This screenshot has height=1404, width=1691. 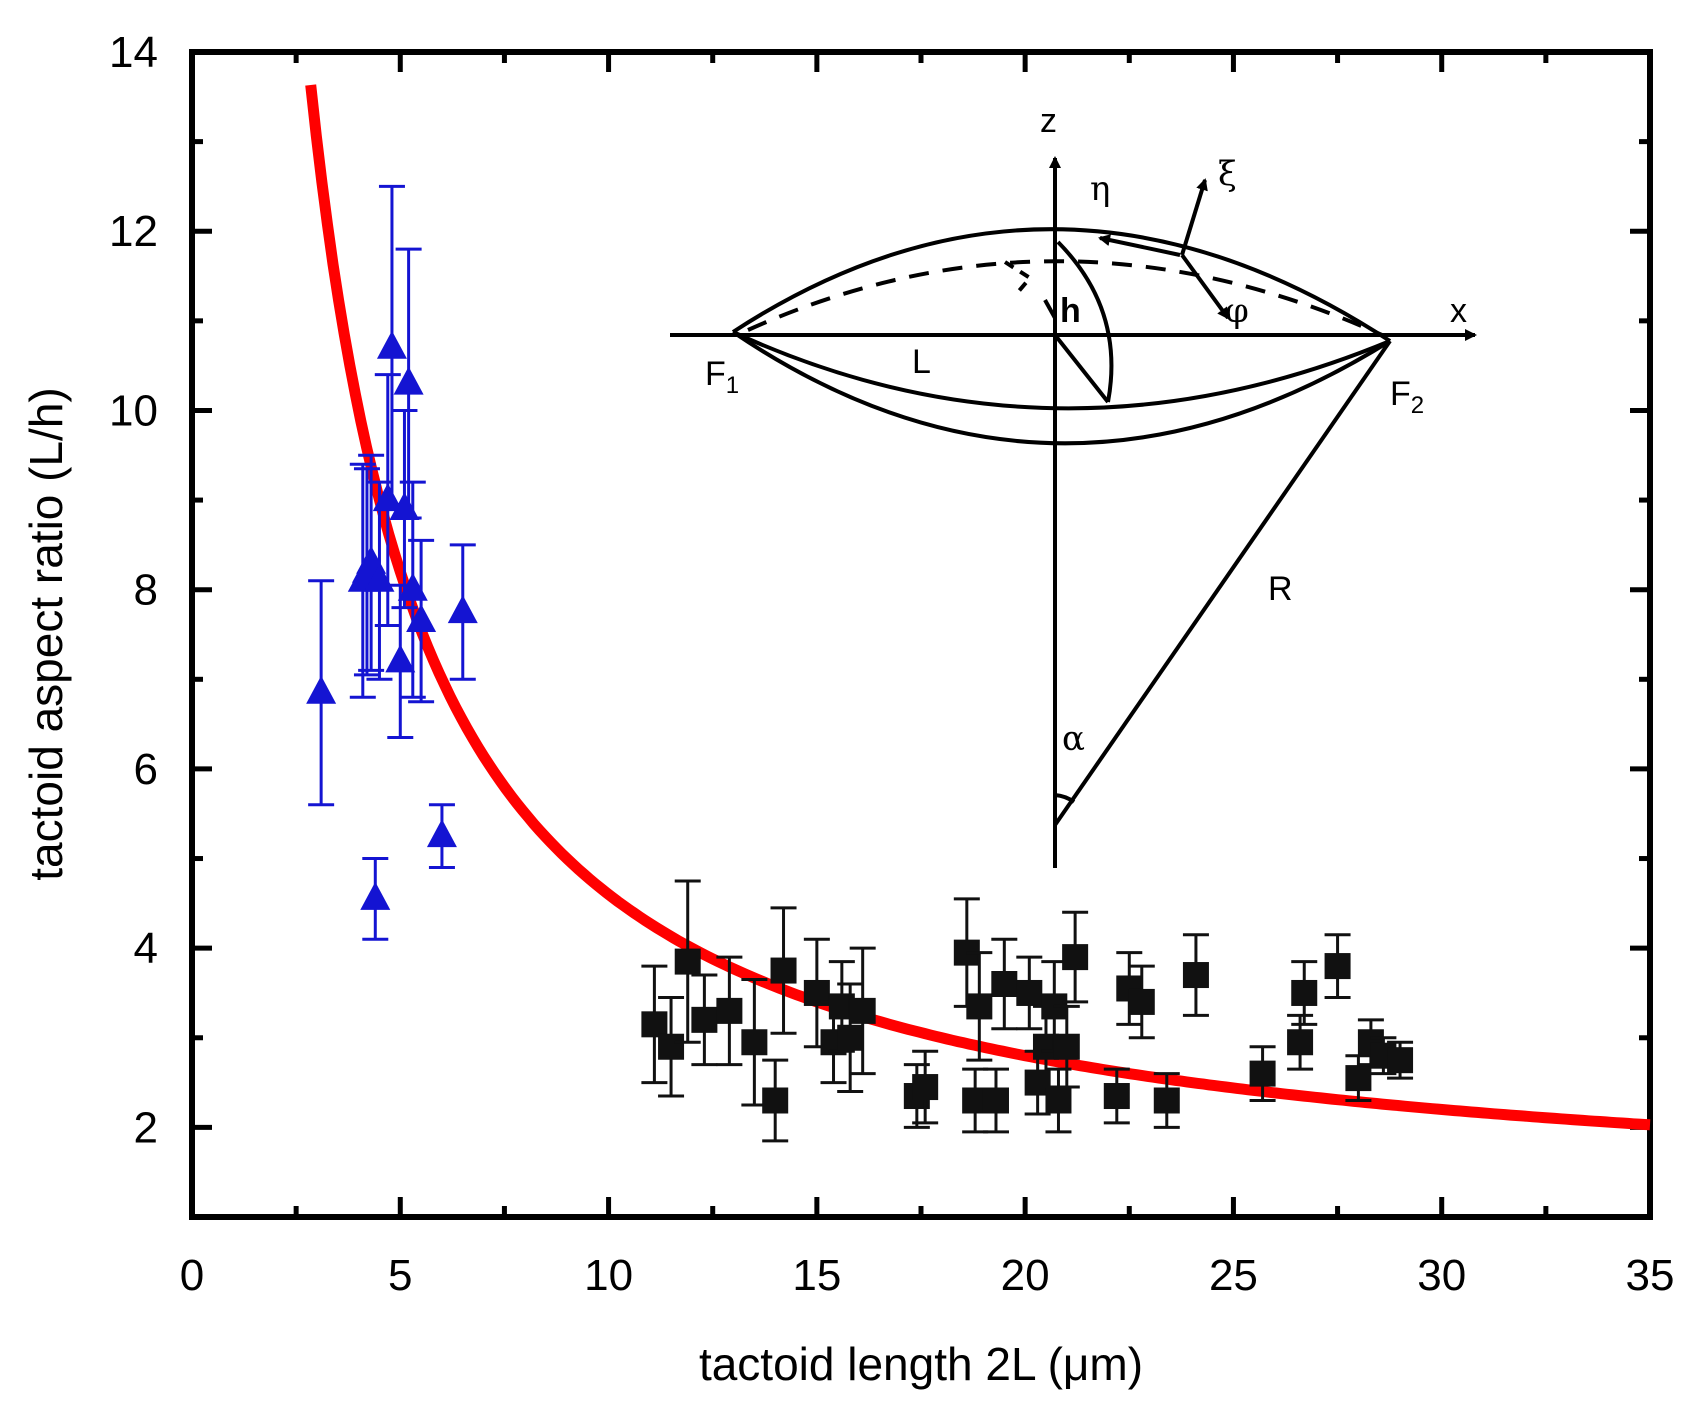 I want to click on eta-arrow, so click(x=1139, y=245).